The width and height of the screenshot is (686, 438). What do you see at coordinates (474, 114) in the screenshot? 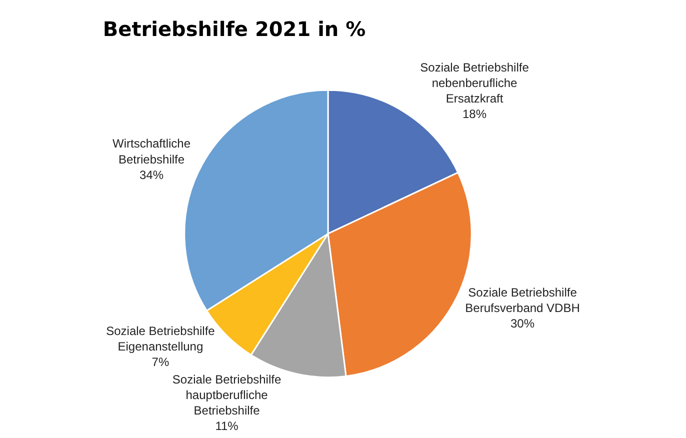
I see `data-label: 18%` at bounding box center [474, 114].